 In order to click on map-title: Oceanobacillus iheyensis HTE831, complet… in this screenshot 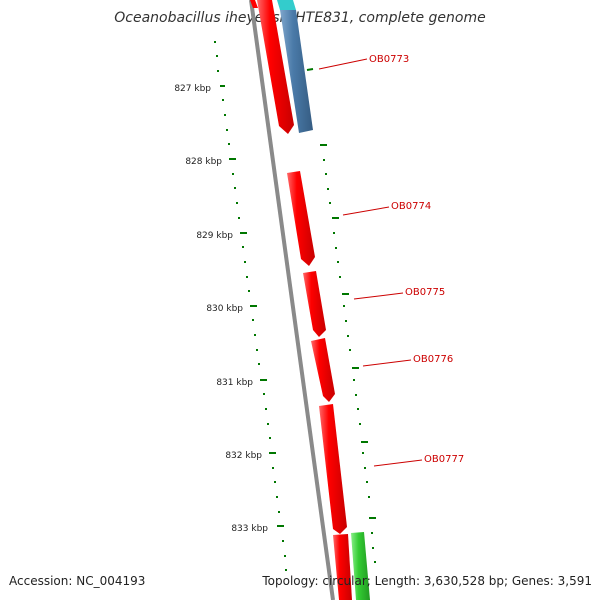, I will do `click(300, 18)`.